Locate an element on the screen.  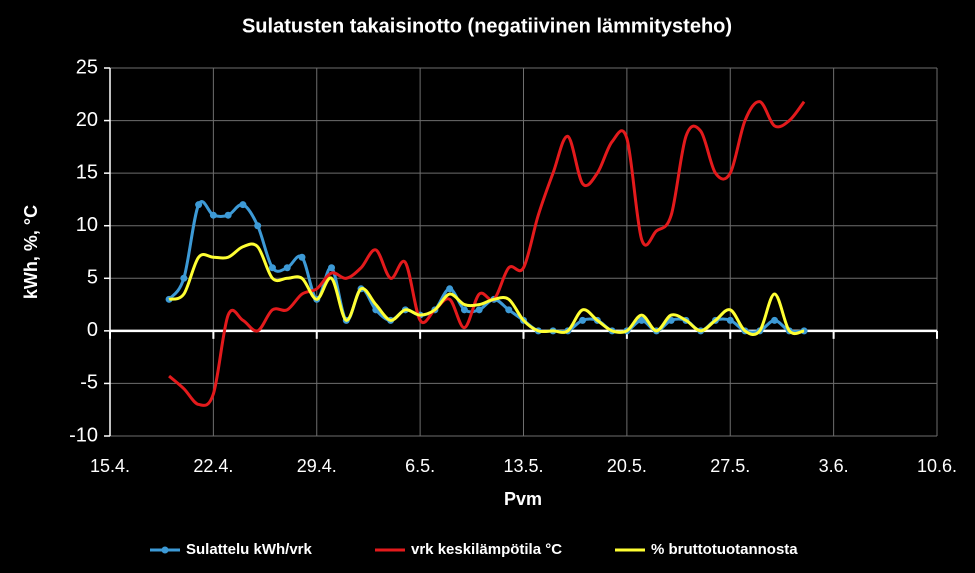
y-tick-label: -10 is located at coordinates (83, 435).